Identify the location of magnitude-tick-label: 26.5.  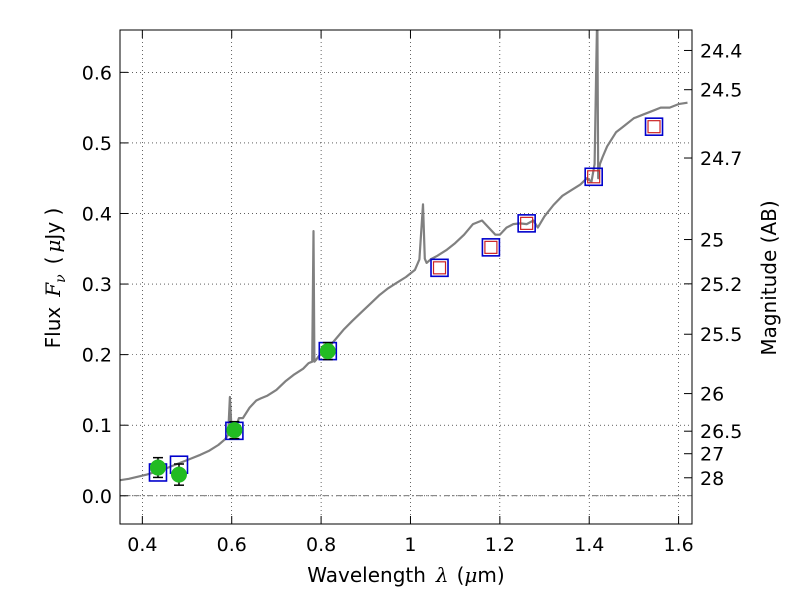
(721, 432).